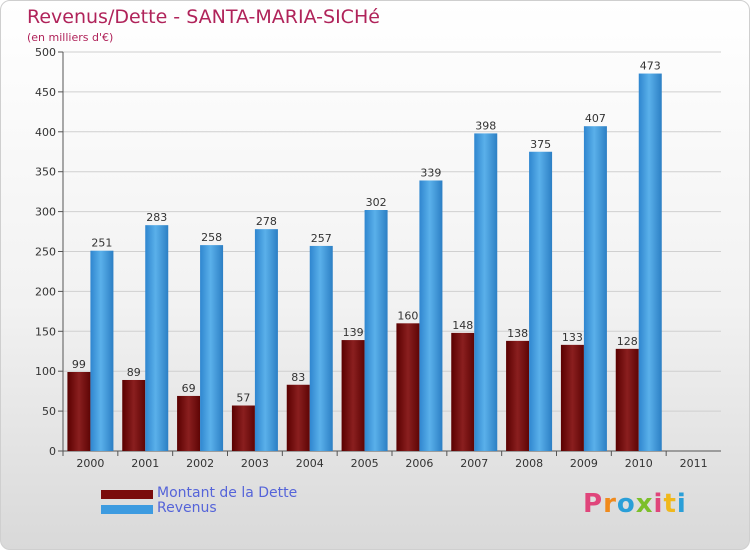 The width and height of the screenshot is (750, 550). What do you see at coordinates (127, 494) in the screenshot?
I see `legend-swatch-dette` at bounding box center [127, 494].